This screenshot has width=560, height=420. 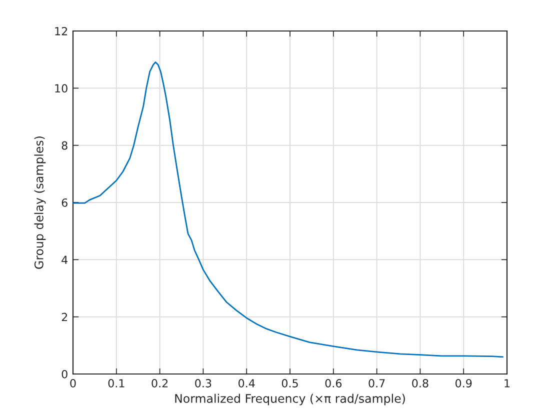 I want to click on y-tick-label: 0, so click(x=65, y=374).